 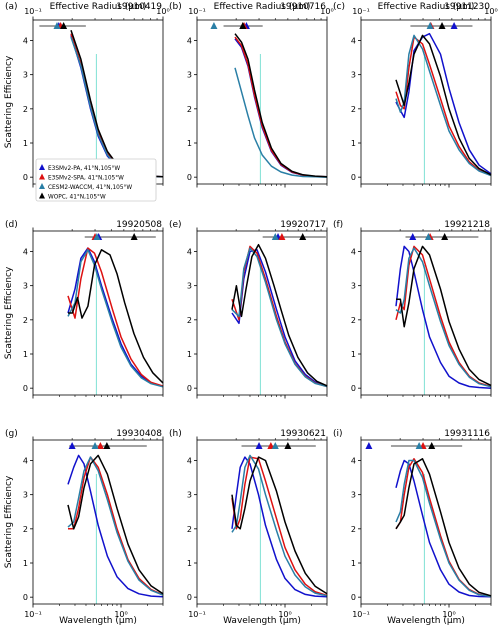 I want to click on panel-i: 0 1 2 3 4 10⁻¹ 10⁰, so click(x=421, y=527).